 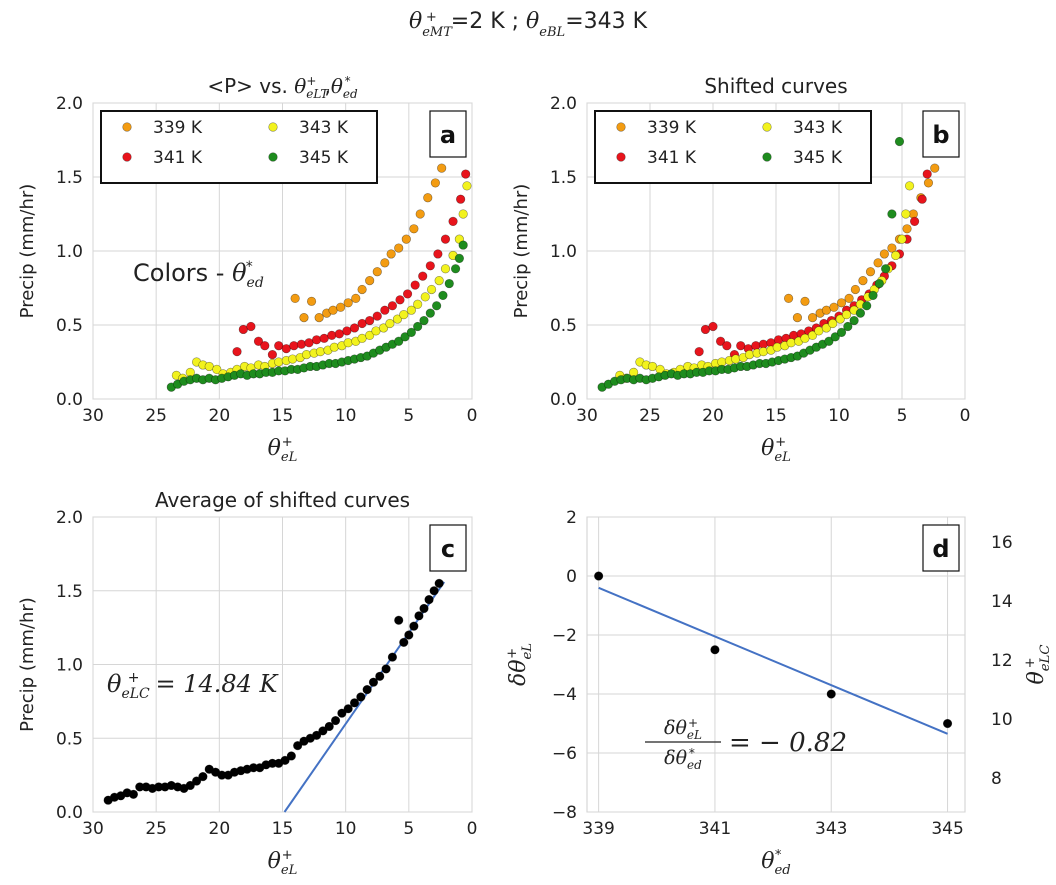 I want to click on y-tick-label: 0.5, so click(x=69, y=739).